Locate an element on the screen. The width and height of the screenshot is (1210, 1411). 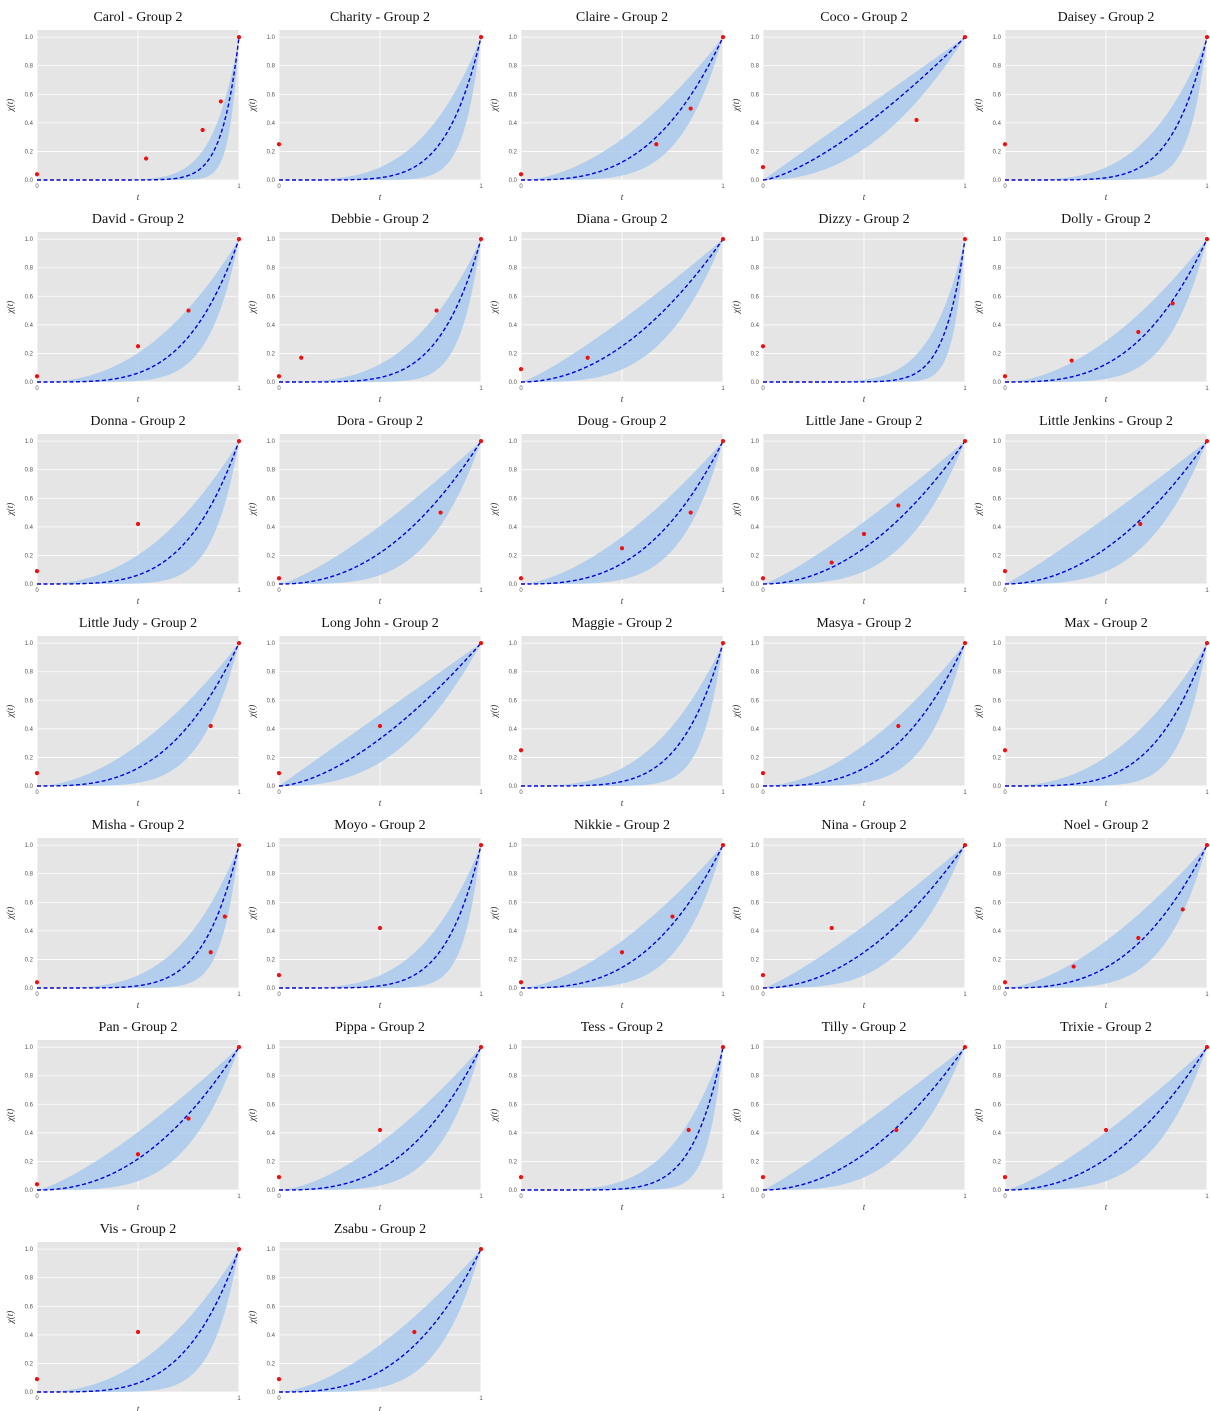
subplot-title: Daisey - Group 2 is located at coordinates (1106, 17).